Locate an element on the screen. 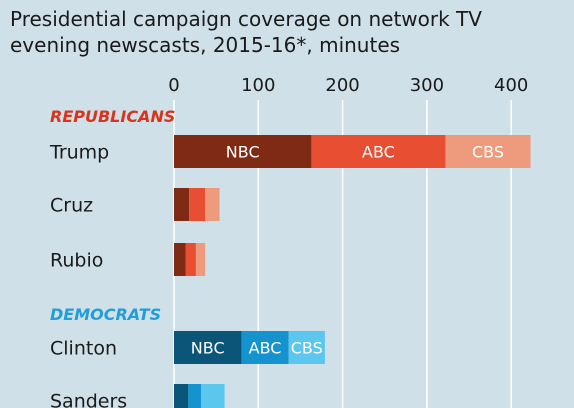 The width and height of the screenshot is (574, 408). candidate-name: Rubio is located at coordinates (76, 261).